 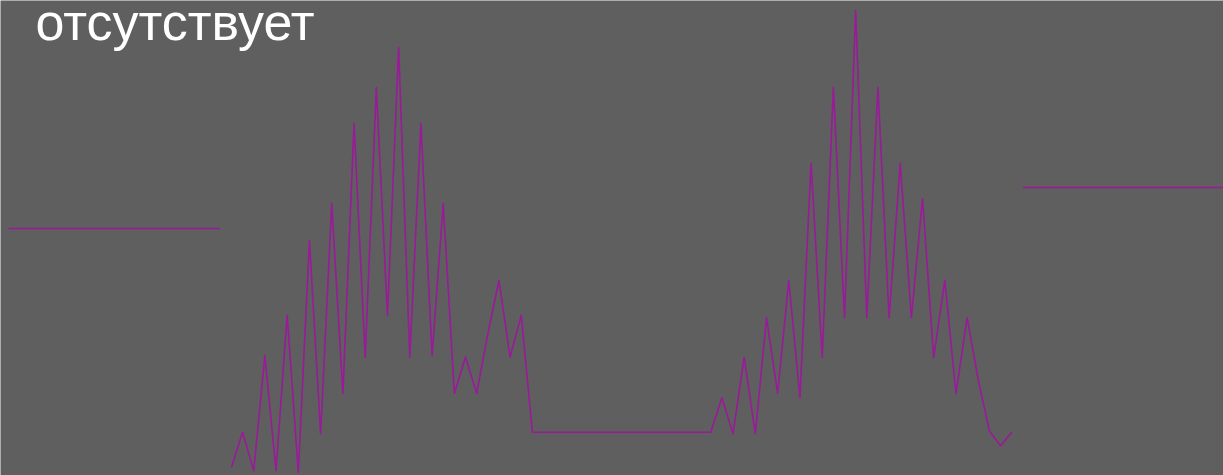 I want to click on chart-title: отсутствует, so click(x=175, y=25).